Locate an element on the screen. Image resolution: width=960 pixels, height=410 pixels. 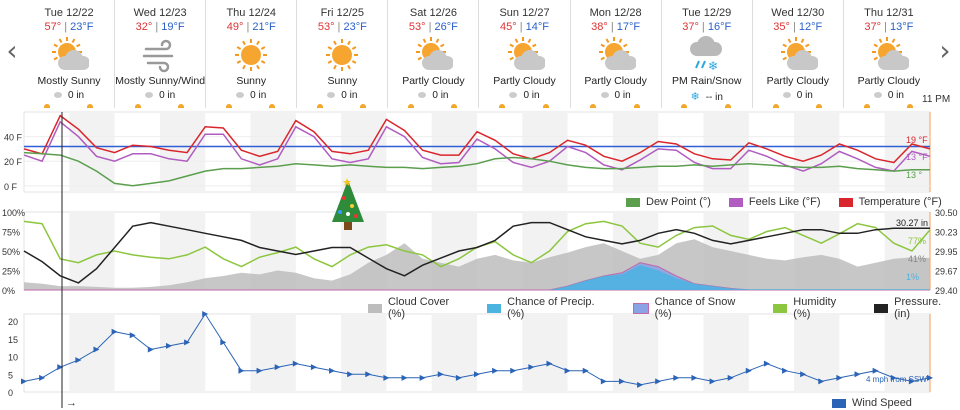
day-temps: 38° | 17°F is located at coordinates (616, 27).